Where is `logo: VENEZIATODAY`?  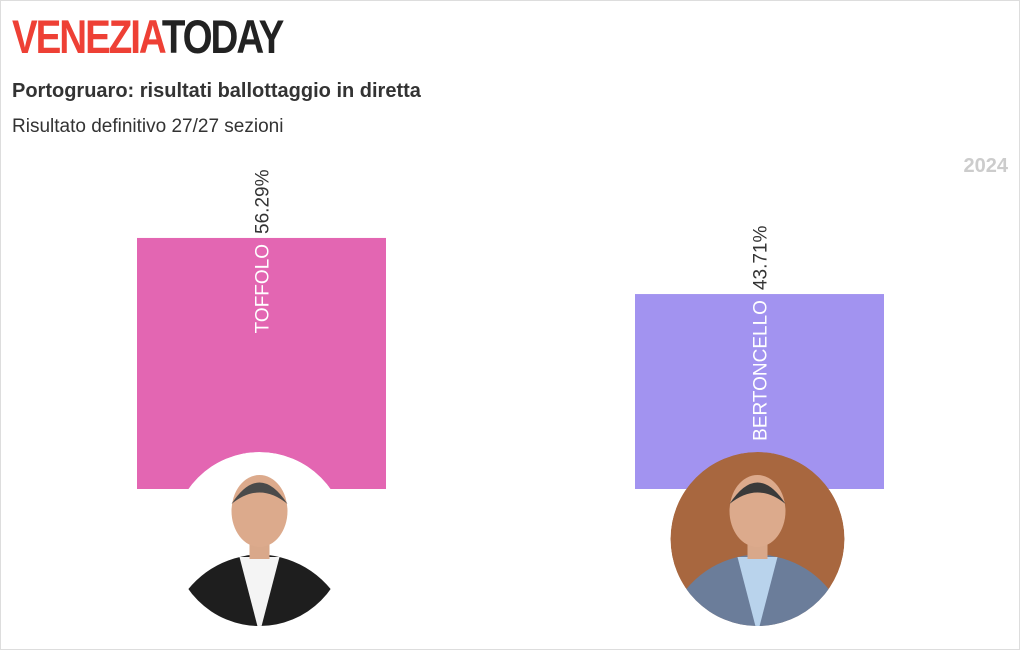 logo: VENEZIATODAY is located at coordinates (148, 36).